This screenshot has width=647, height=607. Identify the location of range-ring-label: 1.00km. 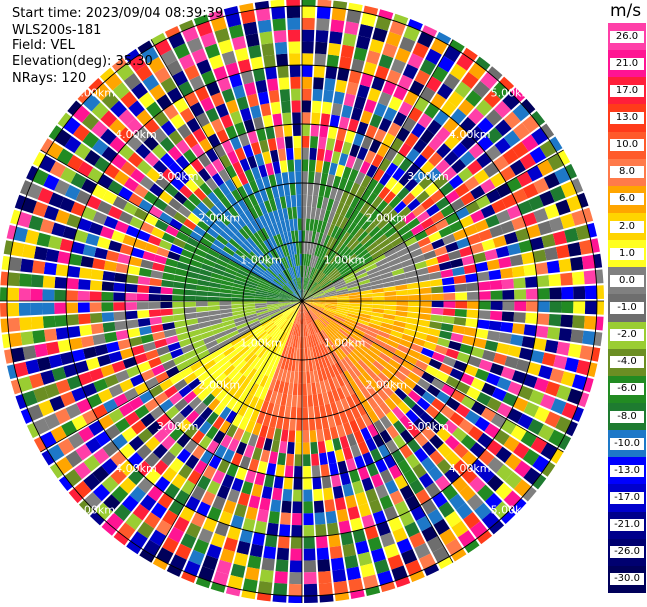
(261, 343).